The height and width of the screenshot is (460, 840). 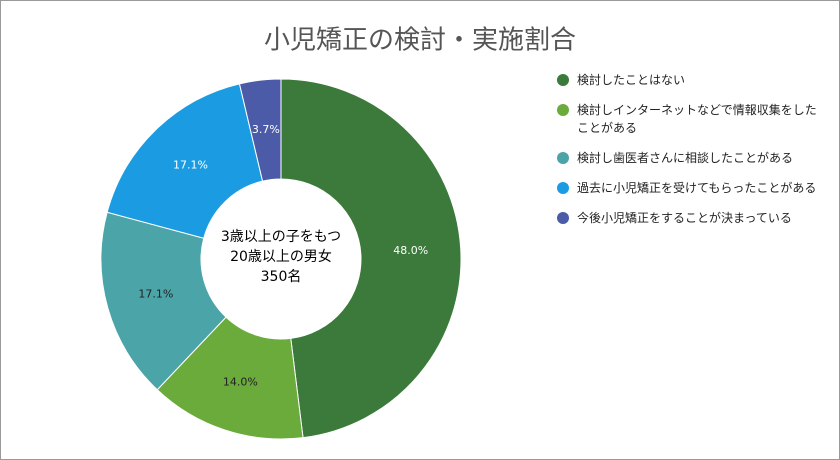 I want to click on legend-item: 今後小児矯正をすることが決まっている, so click(x=692, y=218).